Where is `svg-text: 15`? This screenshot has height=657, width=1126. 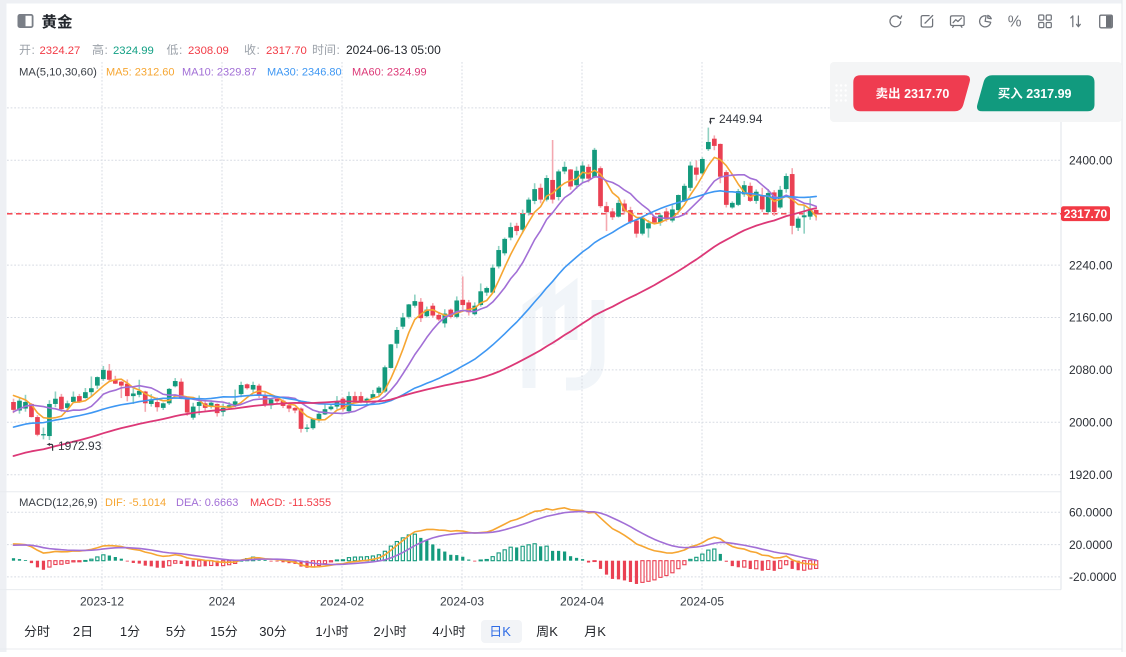 svg-text: 15 is located at coordinates (217, 631).